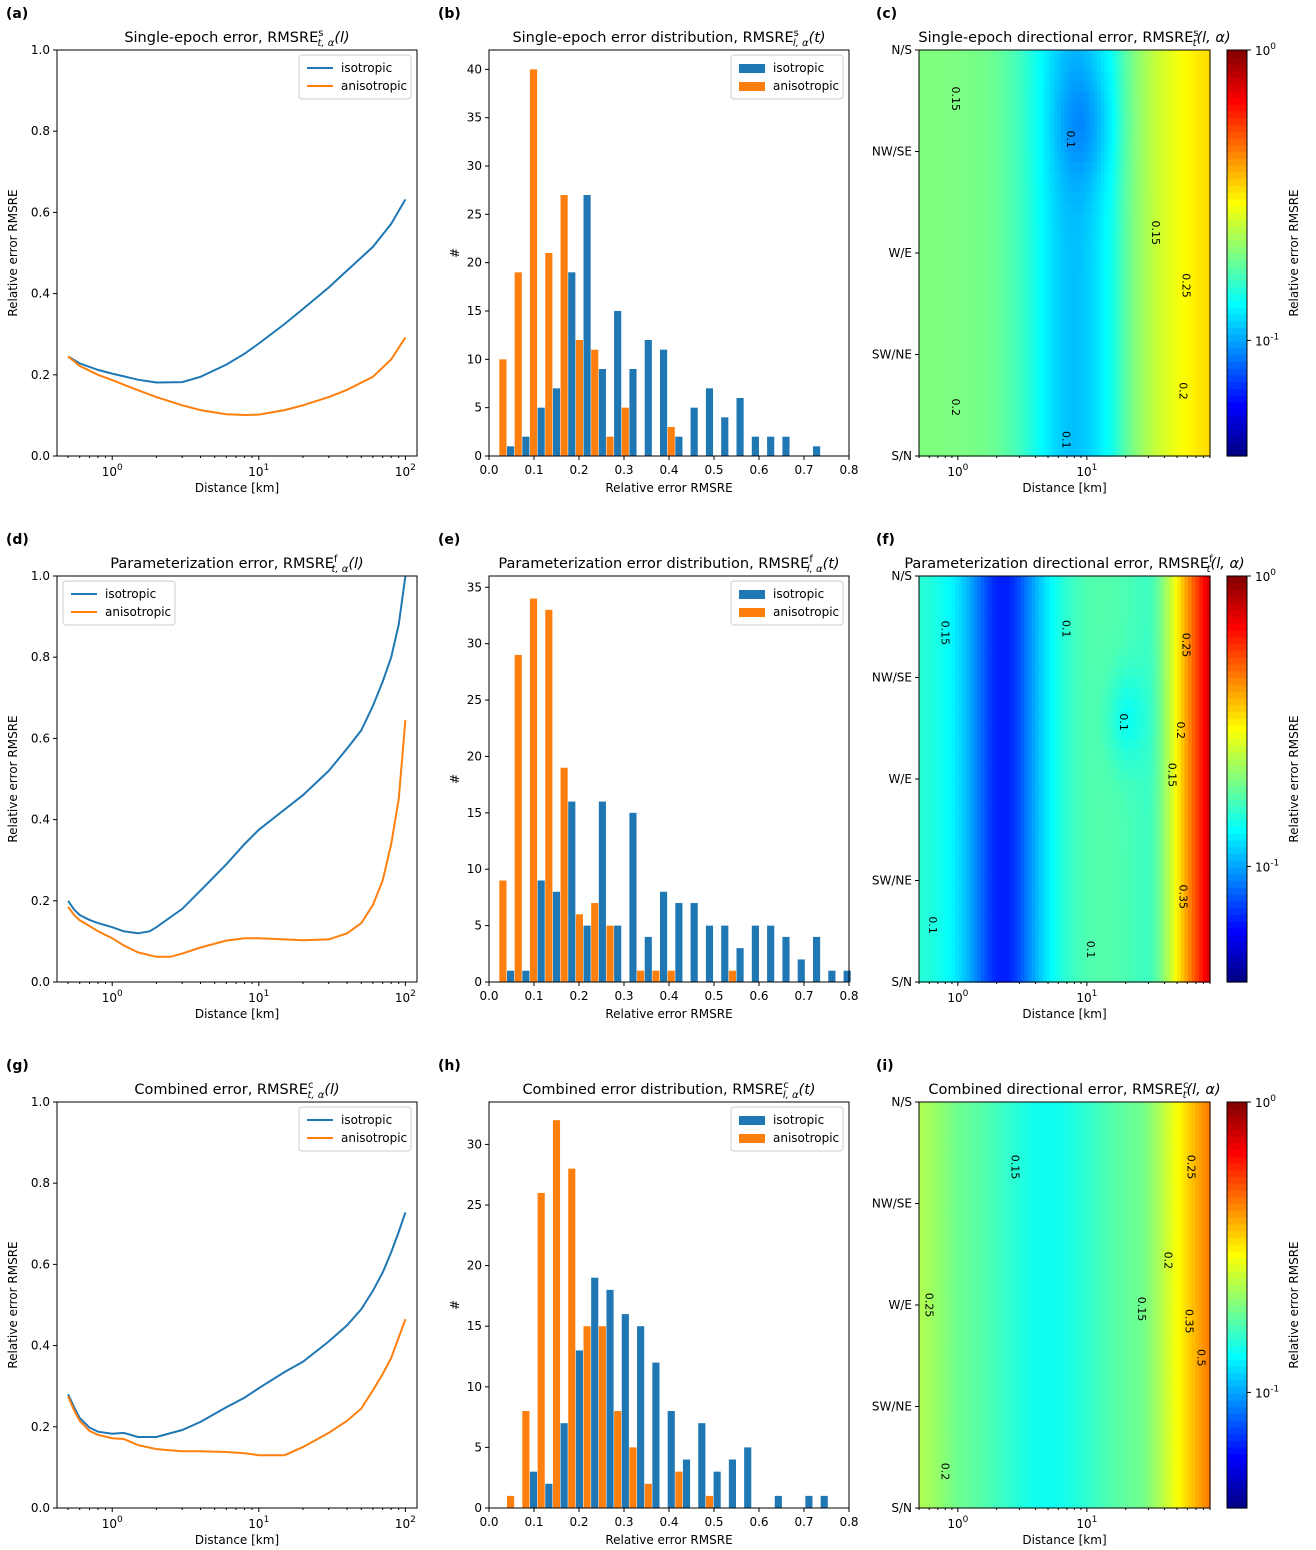  What do you see at coordinates (803, 996) in the screenshot?
I see `x-tick-label: 0.7` at bounding box center [803, 996].